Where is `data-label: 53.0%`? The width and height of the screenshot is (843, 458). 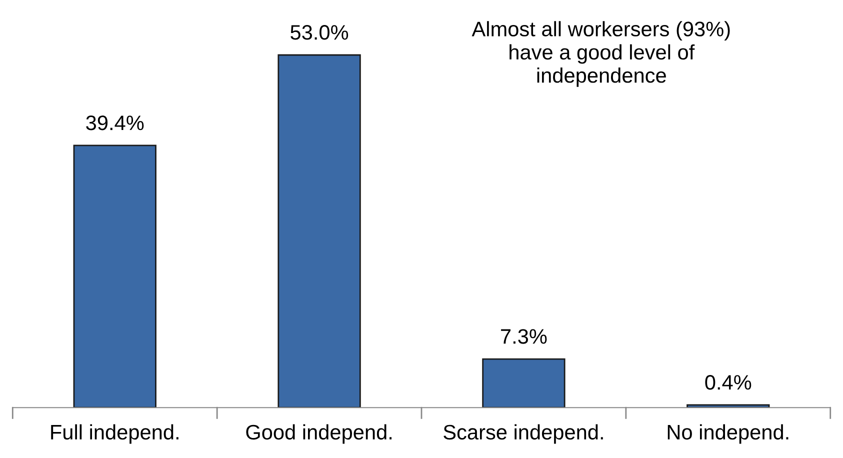 data-label: 53.0% is located at coordinates (319, 32).